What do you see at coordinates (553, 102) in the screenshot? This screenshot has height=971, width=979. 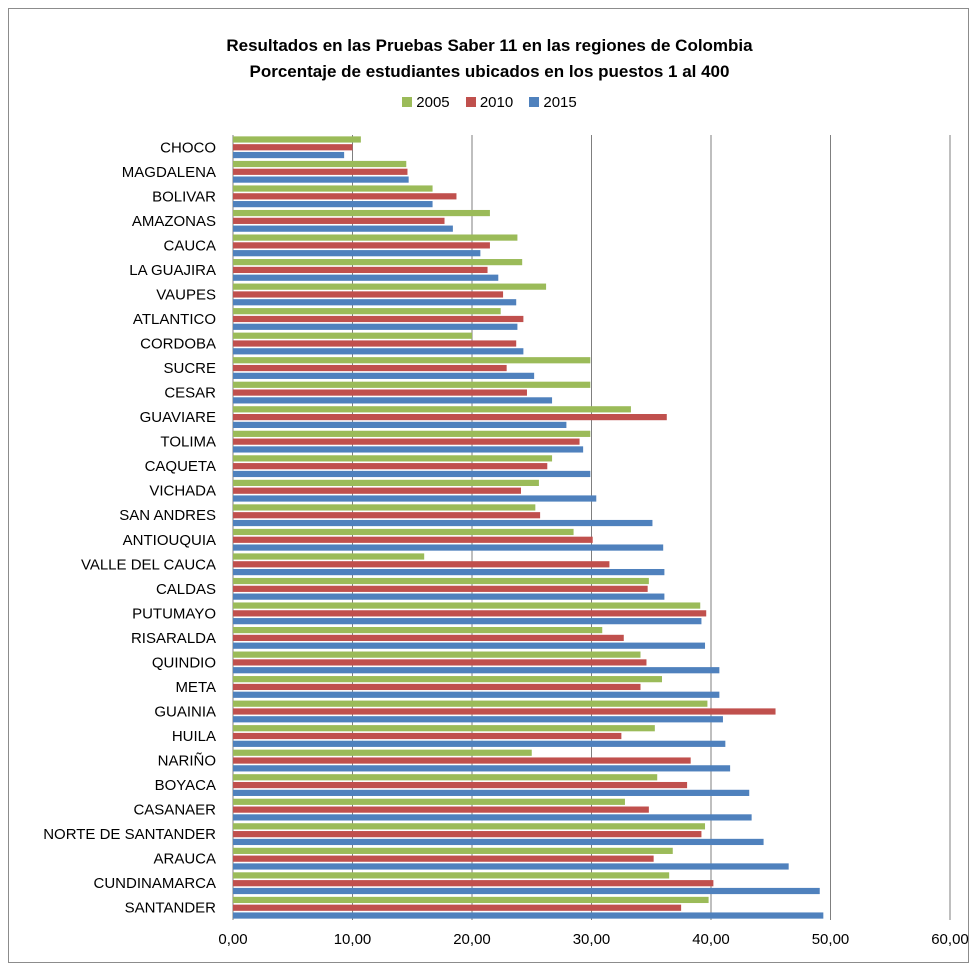 I see `legend-item-2015: 2015` at bounding box center [553, 102].